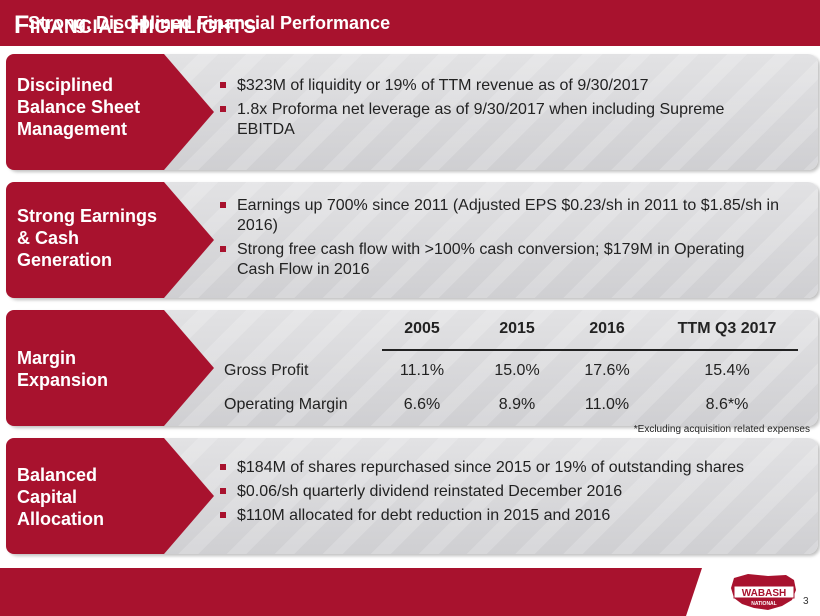  Describe the element at coordinates (806, 601) in the screenshot. I see `page-number: 3` at that location.